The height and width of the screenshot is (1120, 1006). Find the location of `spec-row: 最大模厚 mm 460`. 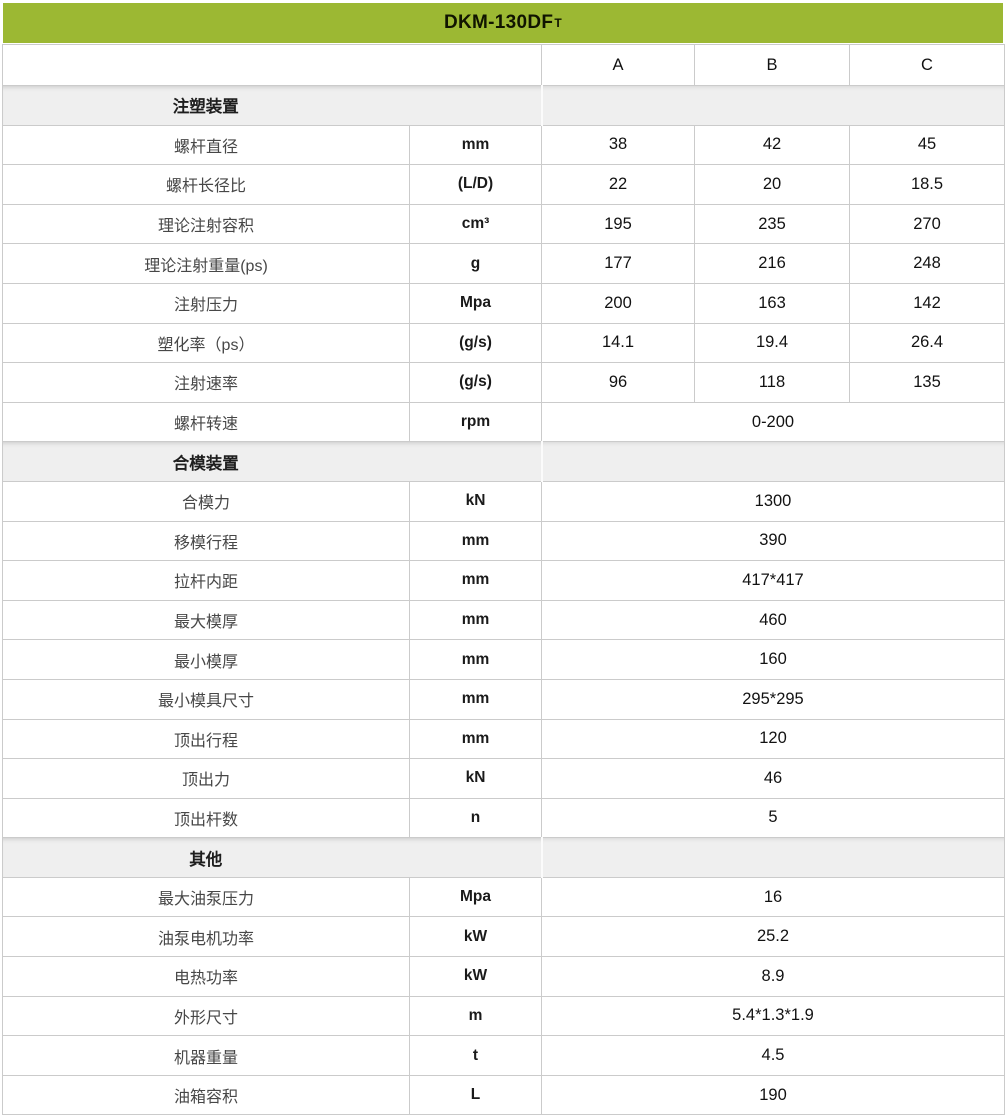

spec-row: 最大模厚 mm 460 is located at coordinates (503, 620).